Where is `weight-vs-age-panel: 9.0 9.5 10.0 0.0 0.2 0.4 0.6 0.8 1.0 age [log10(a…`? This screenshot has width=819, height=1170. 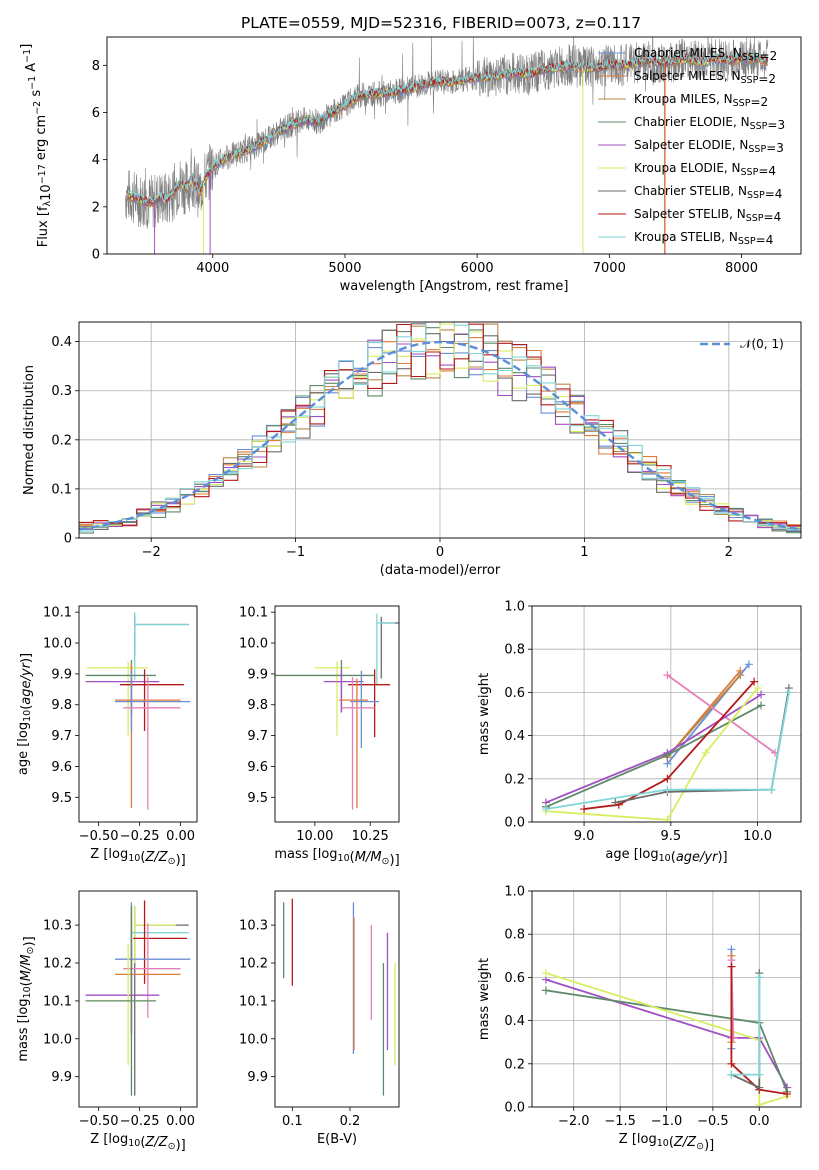
weight-vs-age-panel: 9.0 9.5 10.0 0.0 0.2 0.4 0.6 0.8 1.0 age [log10(a… is located at coordinates (639, 732).